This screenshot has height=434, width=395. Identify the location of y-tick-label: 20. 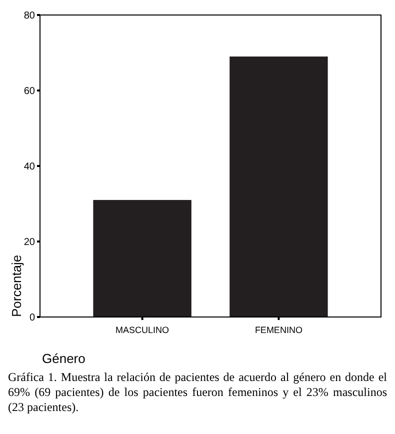
(30, 242).